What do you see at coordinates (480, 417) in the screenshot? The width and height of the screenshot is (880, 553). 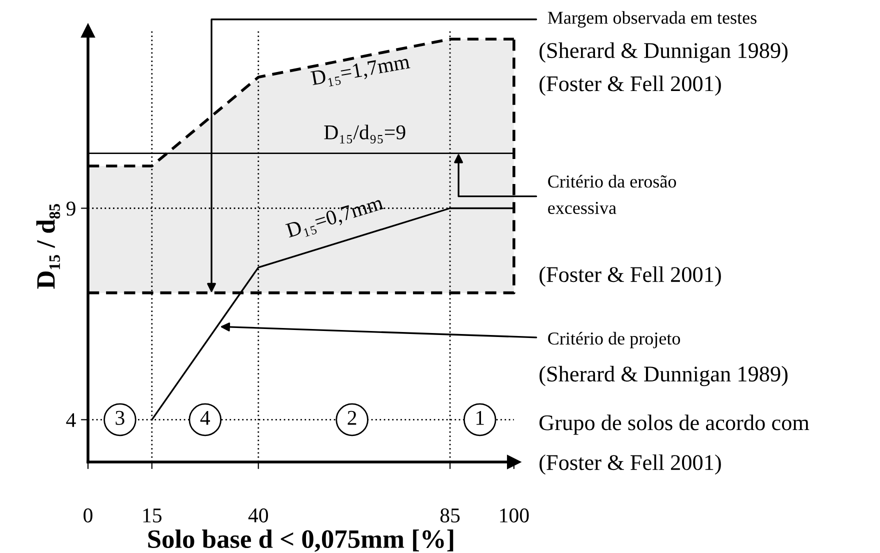 I see `annotation: 1` at bounding box center [480, 417].